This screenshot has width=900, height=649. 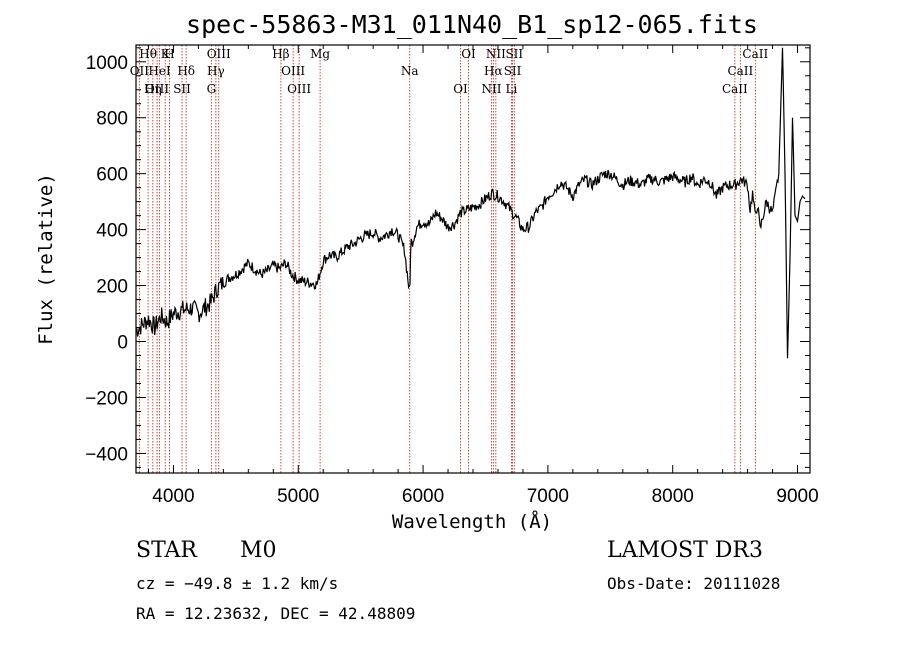 What do you see at coordinates (186, 71) in the screenshot?
I see `emission-line-label: Hδ` at bounding box center [186, 71].